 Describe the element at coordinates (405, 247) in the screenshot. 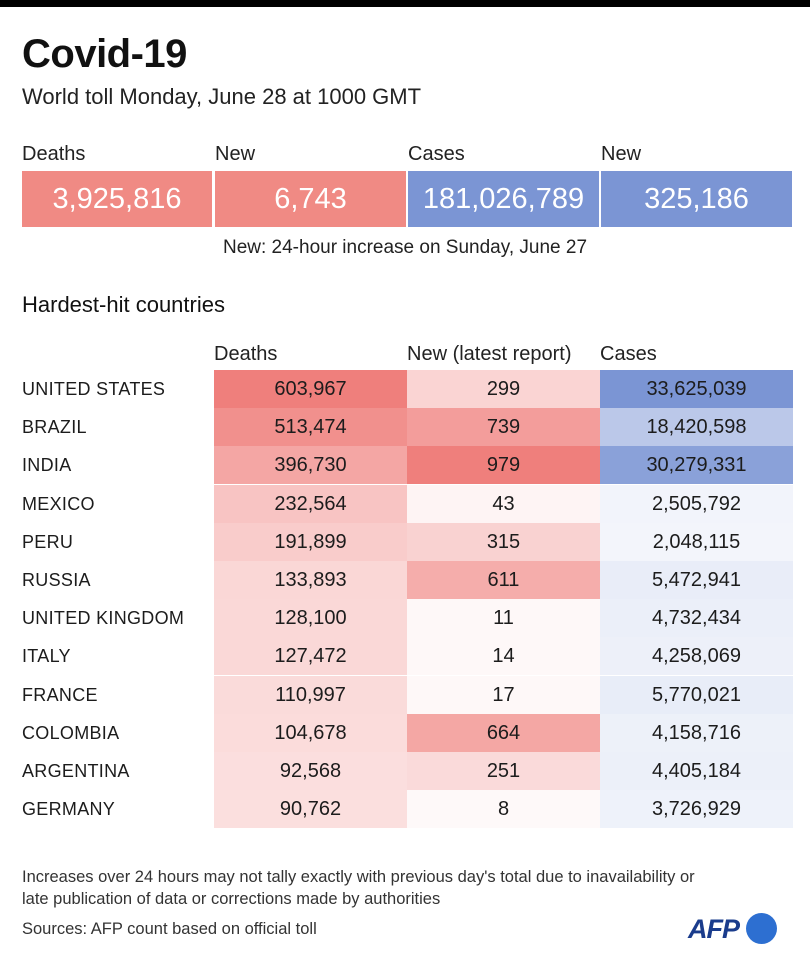

I see `summary-note: New: 24-hour increase on Sunday, June 27` at that location.